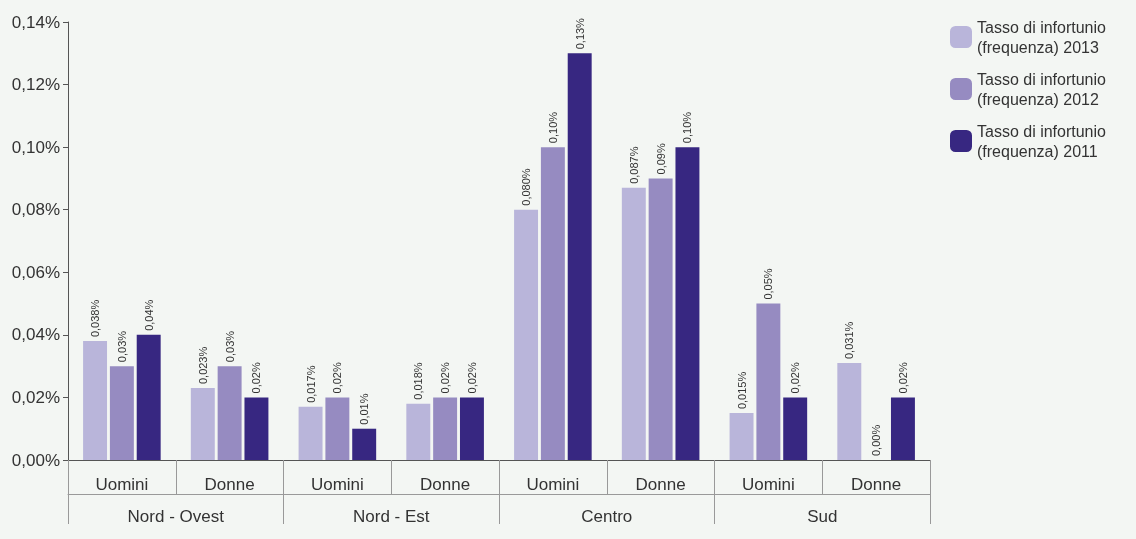 The width and height of the screenshot is (1136, 539). I want to click on data-label: 0,00%, so click(876, 440).